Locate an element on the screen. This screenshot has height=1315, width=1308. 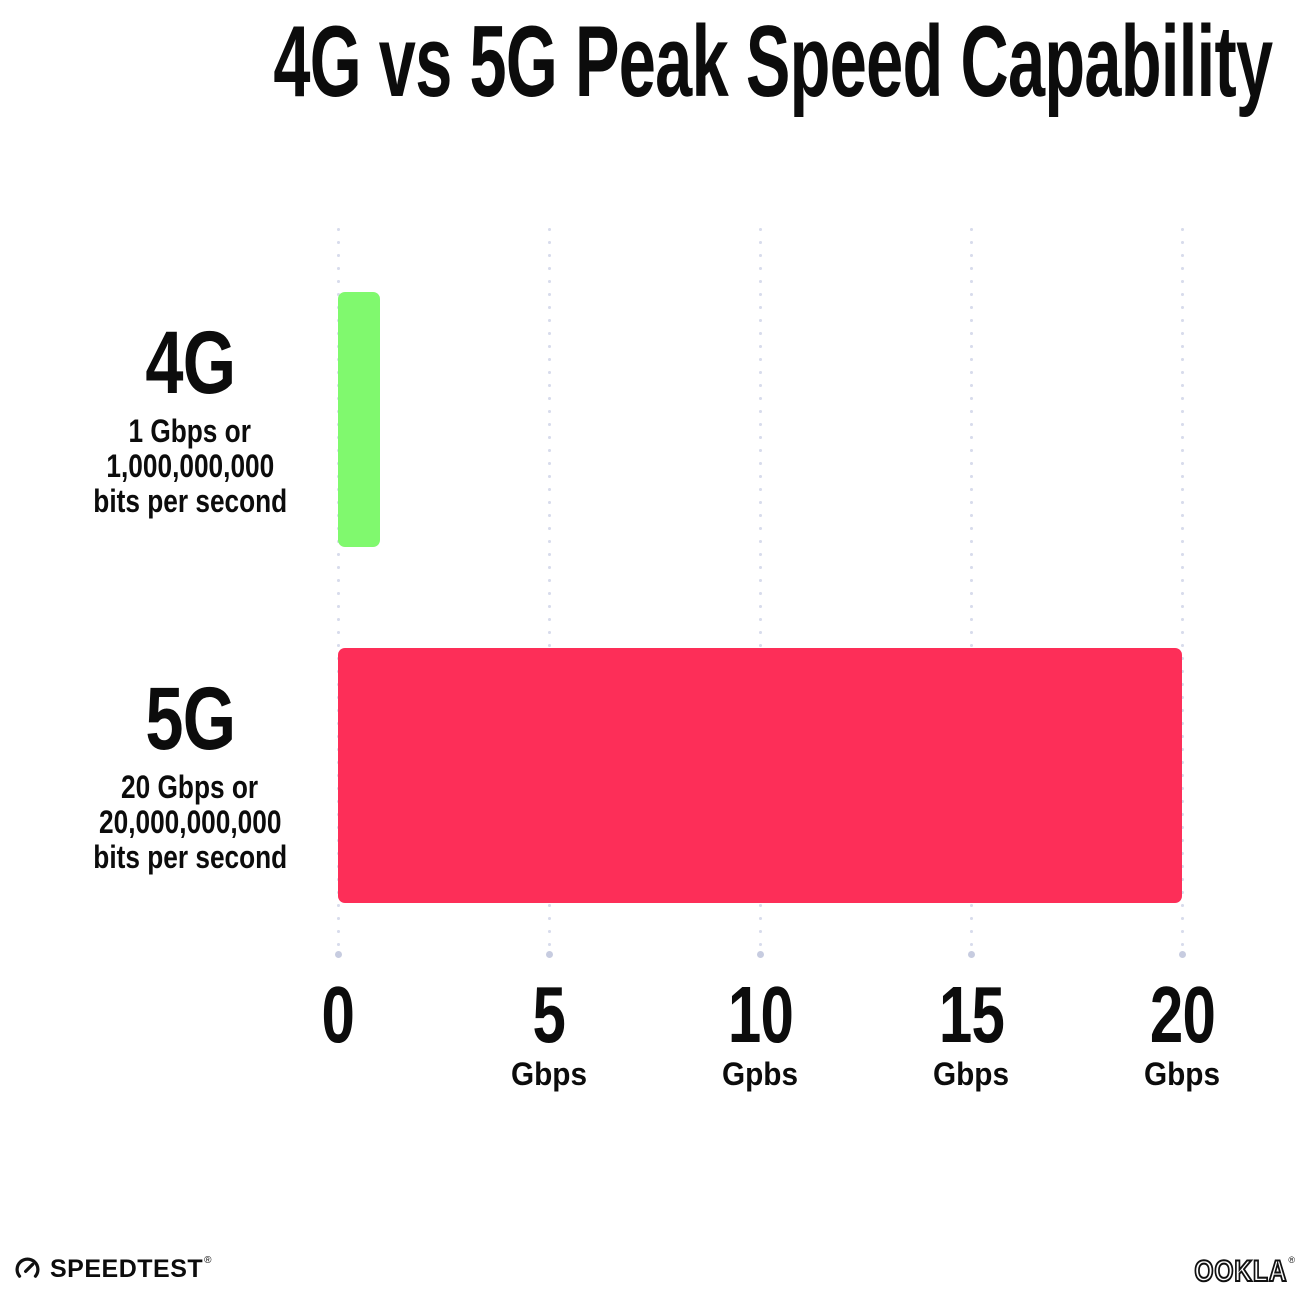
axis-tick: 0 is located at coordinates (338, 1014).